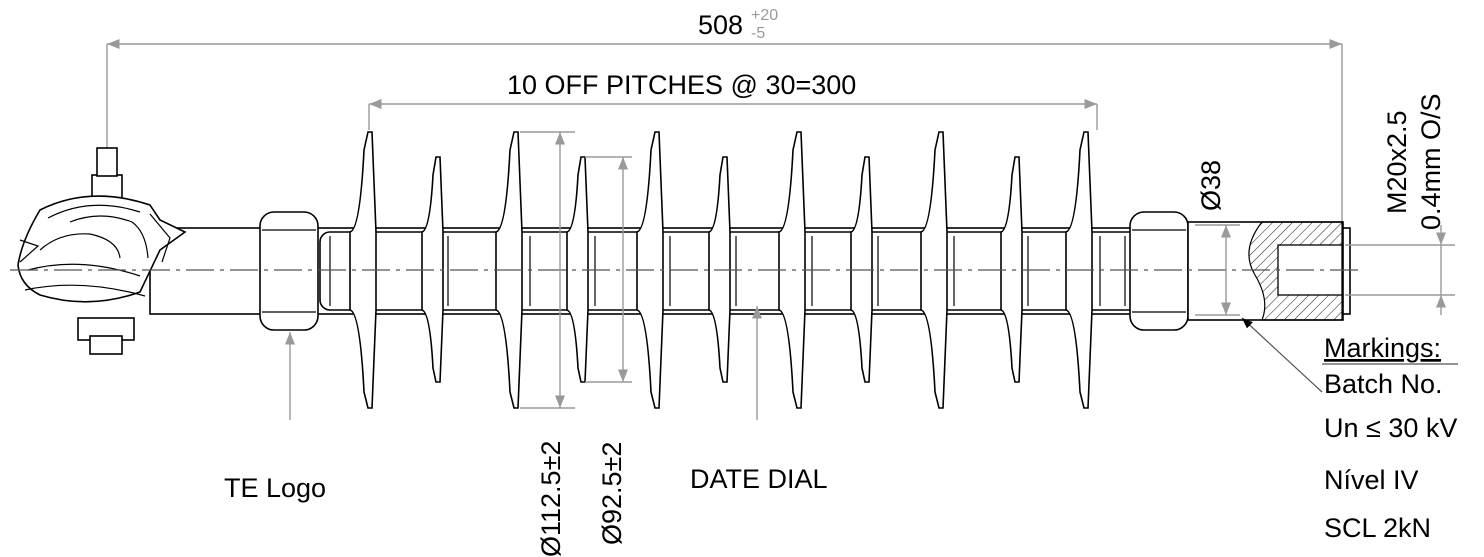  I want to click on logo-callout: TE Logo, so click(275, 417).